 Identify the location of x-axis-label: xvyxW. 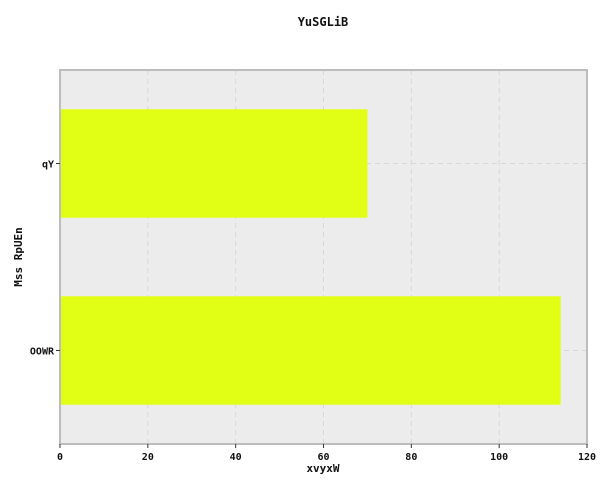
(322, 468).